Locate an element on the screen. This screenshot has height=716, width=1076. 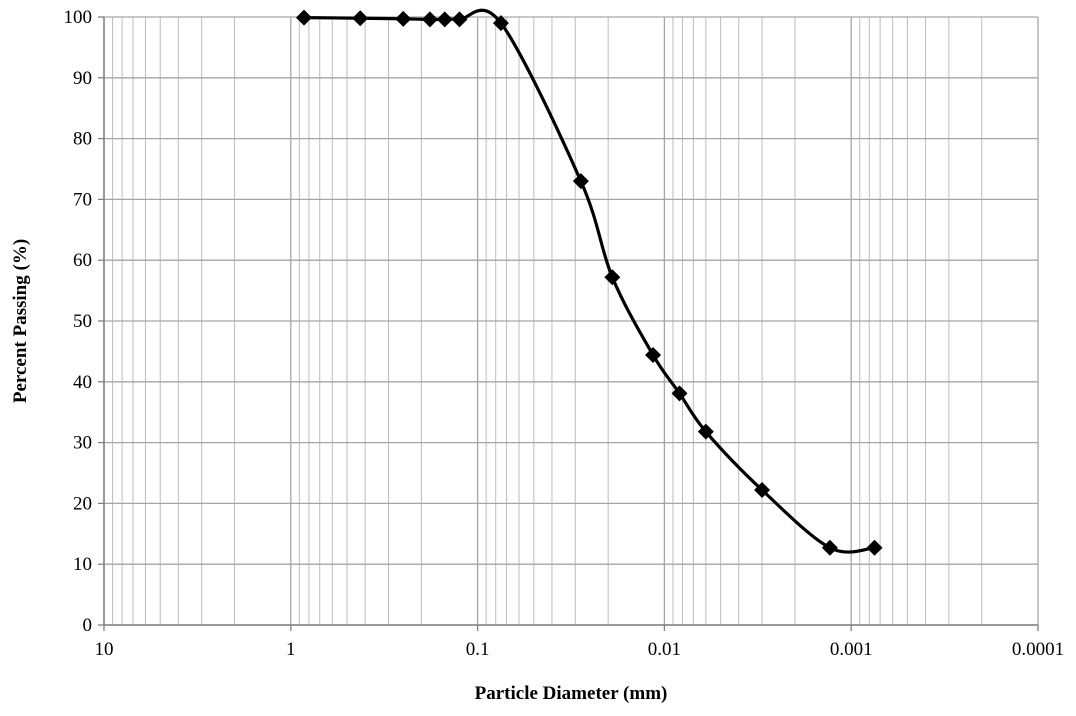
x-tick-label: 0.001 is located at coordinates (851, 649).